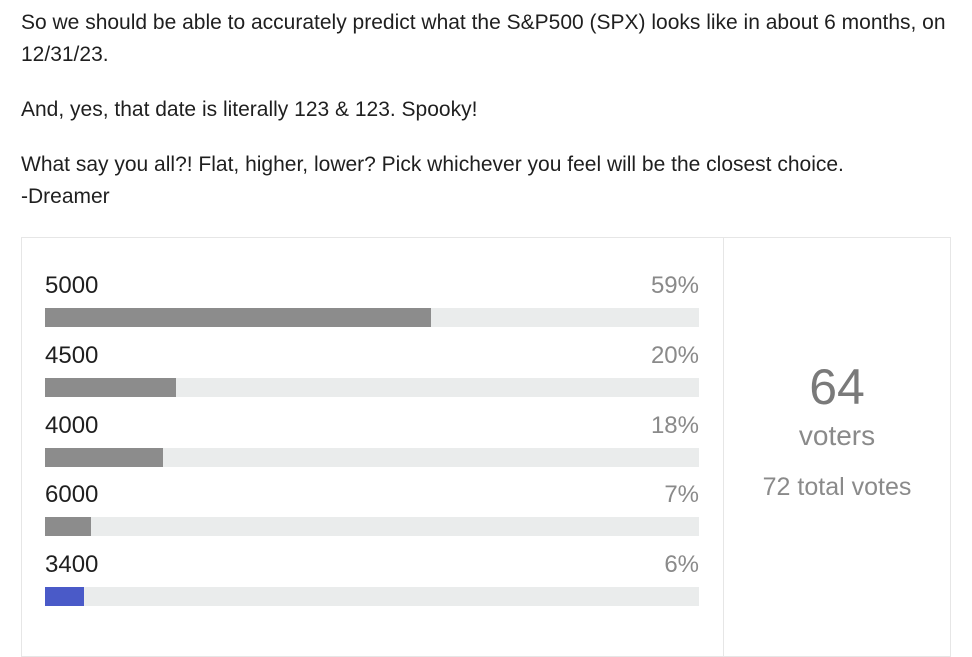  What do you see at coordinates (674, 285) in the screenshot?
I see `poll-option-percent: 59%` at bounding box center [674, 285].